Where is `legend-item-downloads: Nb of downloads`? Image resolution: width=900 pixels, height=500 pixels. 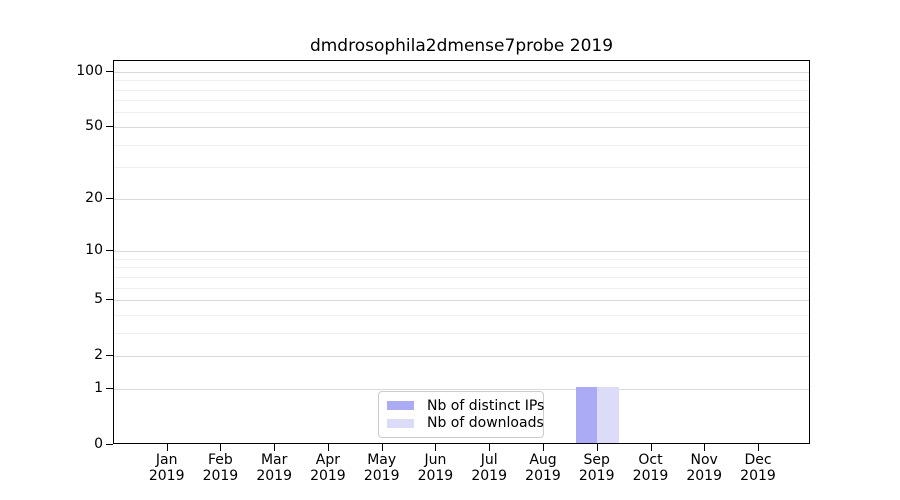 legend-item-downloads: Nb of downloads is located at coordinates (465, 424).